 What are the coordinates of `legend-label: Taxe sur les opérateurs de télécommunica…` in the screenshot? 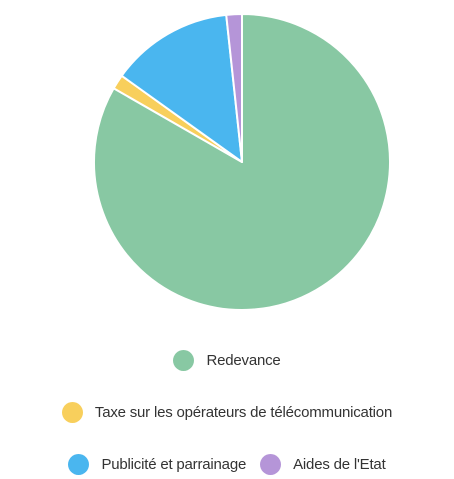 It's located at (243, 412).